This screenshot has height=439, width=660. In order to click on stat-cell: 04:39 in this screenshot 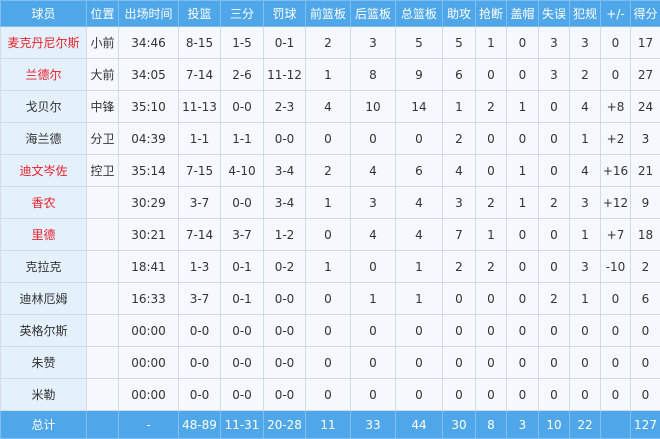, I will do `click(149, 139)`.